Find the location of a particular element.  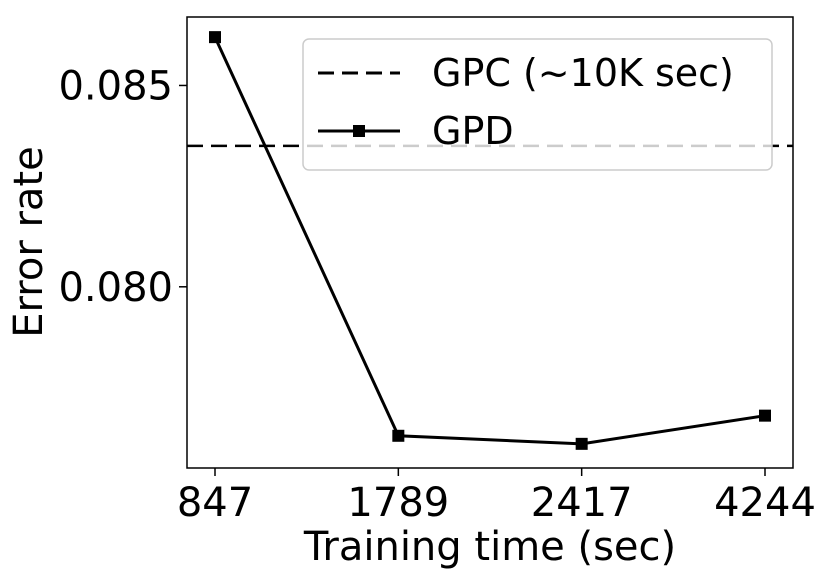

y-axis-title: Error rate is located at coordinates (29, 241).